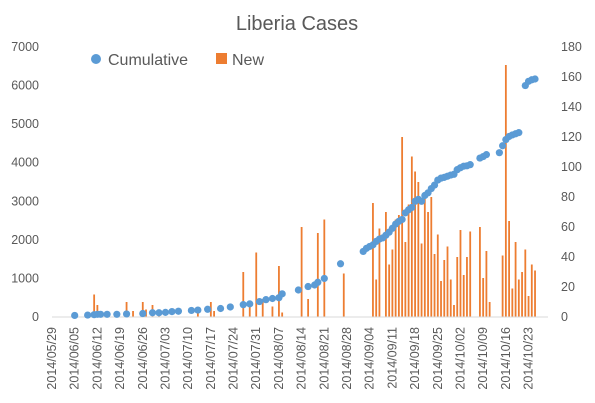  What do you see at coordinates (96, 59) in the screenshot?
I see `legend-cumulative-marker` at bounding box center [96, 59].